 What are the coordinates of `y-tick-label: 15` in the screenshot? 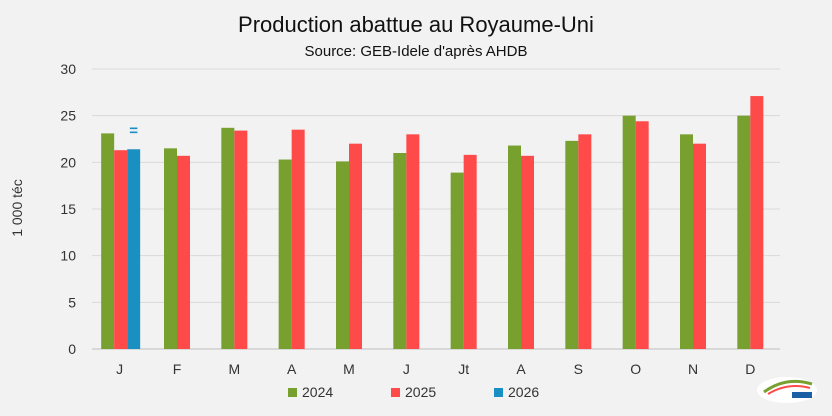 It's located at (68, 209).